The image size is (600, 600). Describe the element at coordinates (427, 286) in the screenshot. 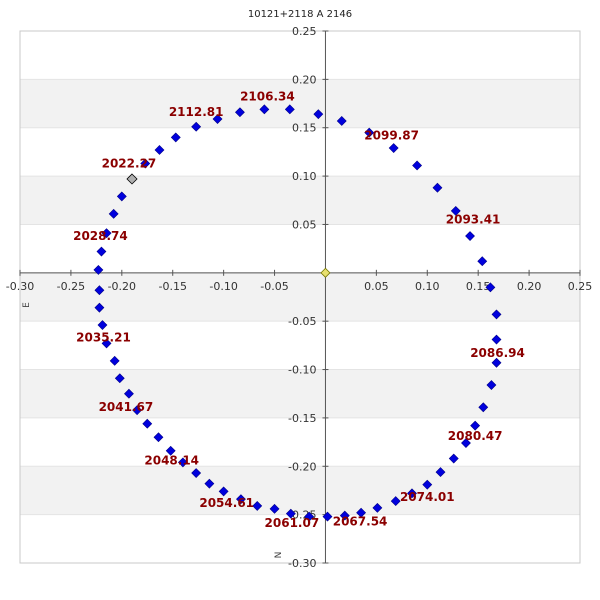

I see `x-tick-label: 0.10` at that location.